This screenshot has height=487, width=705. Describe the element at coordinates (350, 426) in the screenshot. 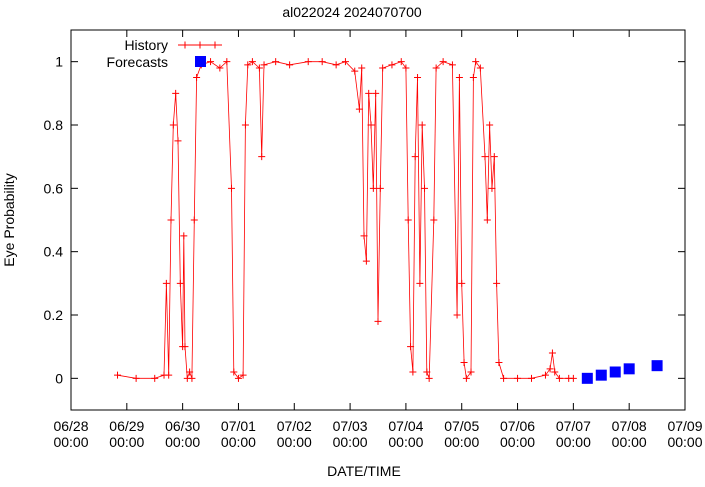

I see `x-tick-label: 07/03` at that location.